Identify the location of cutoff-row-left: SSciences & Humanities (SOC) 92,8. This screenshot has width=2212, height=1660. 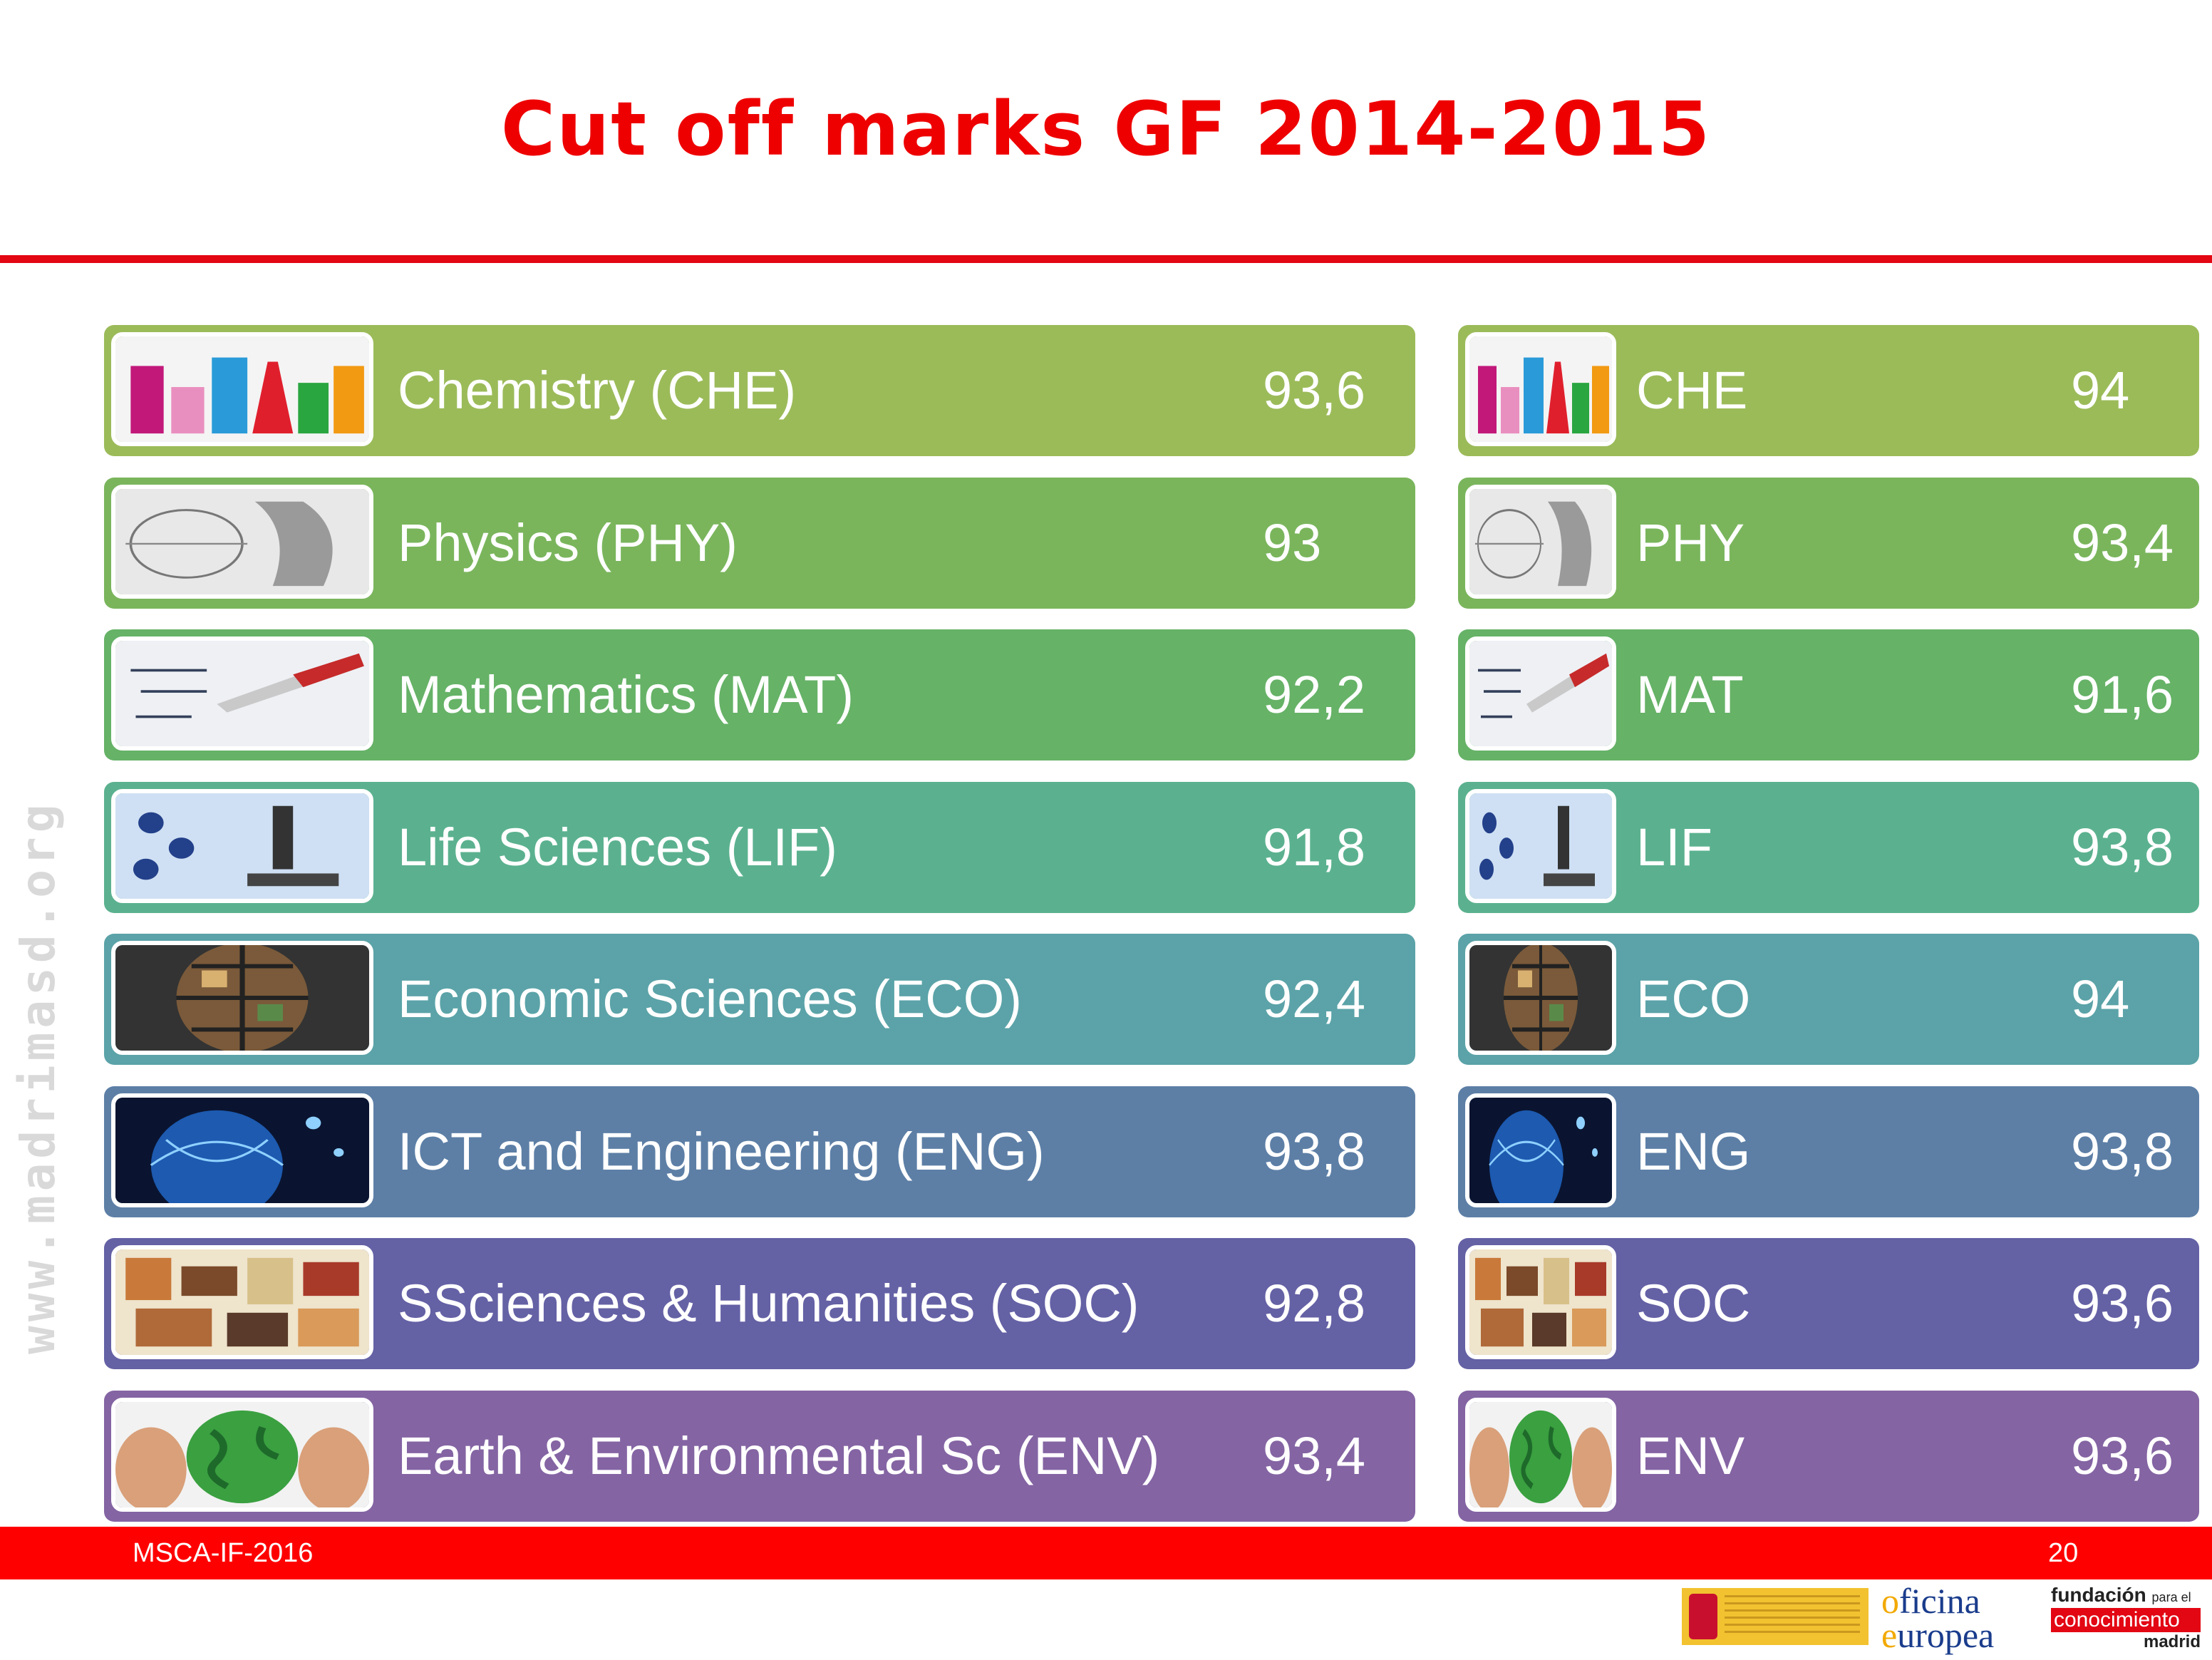
(759, 1303).